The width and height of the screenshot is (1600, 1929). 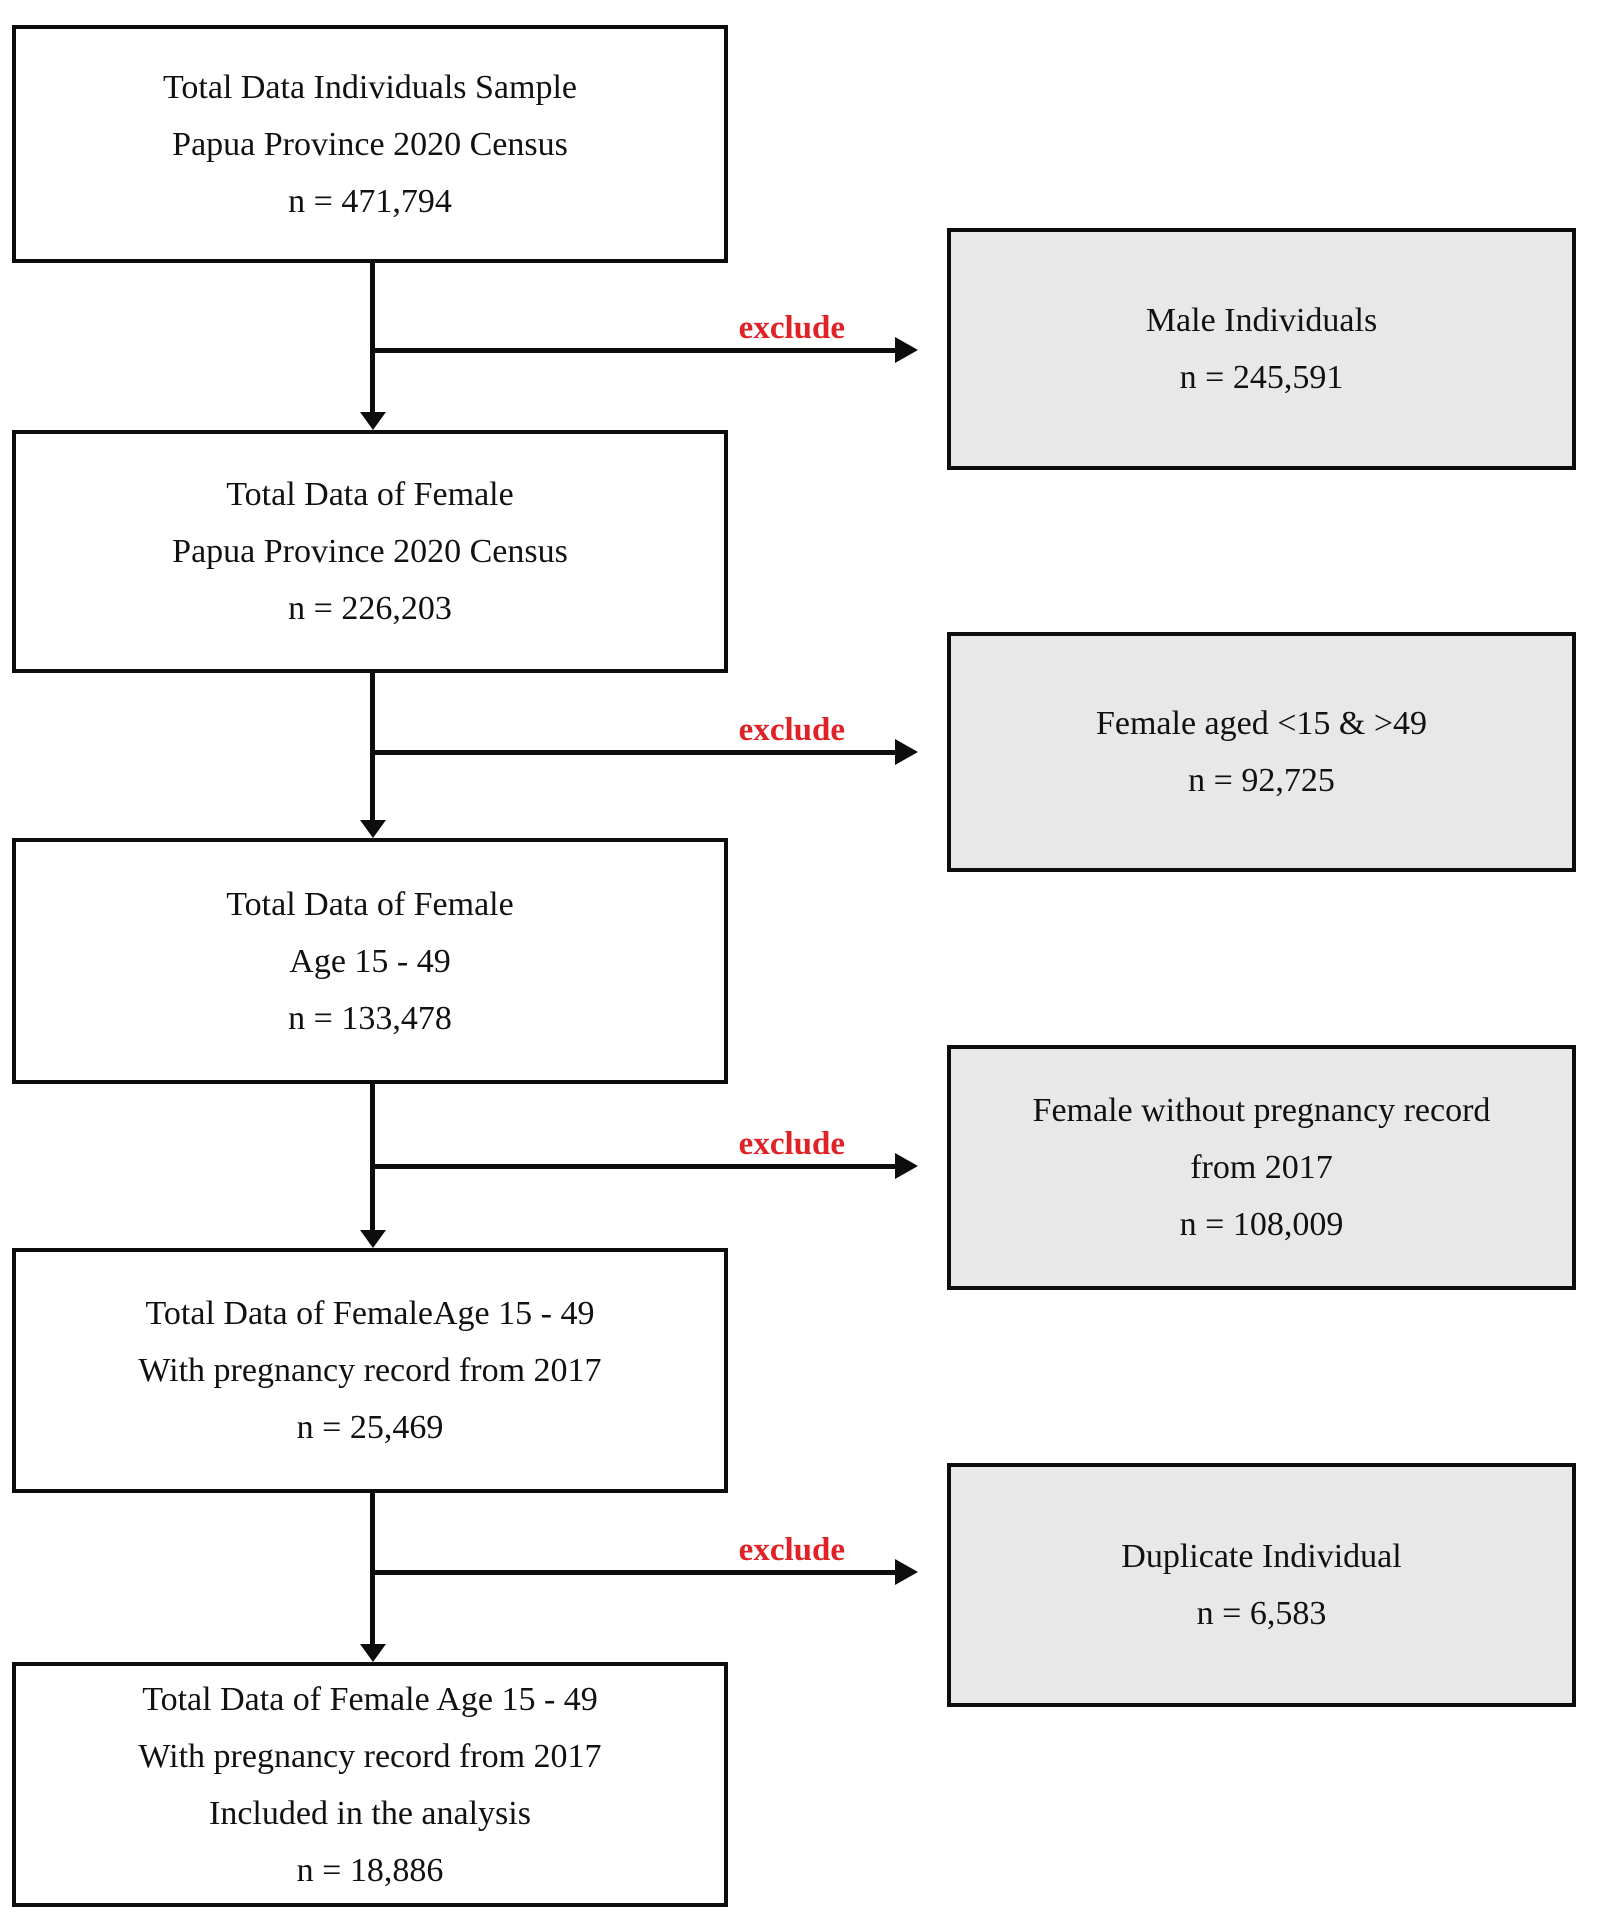 What do you see at coordinates (1261, 349) in the screenshot?
I see `exclusion-box-male-individuals: Male Individuals n = 245,591` at bounding box center [1261, 349].